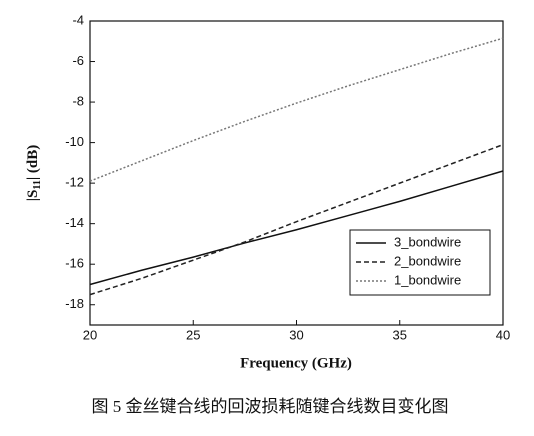 This screenshot has width=534, height=436. Describe the element at coordinates (37, 184) in the screenshot. I see `y-label-subscript: 11` at that location.